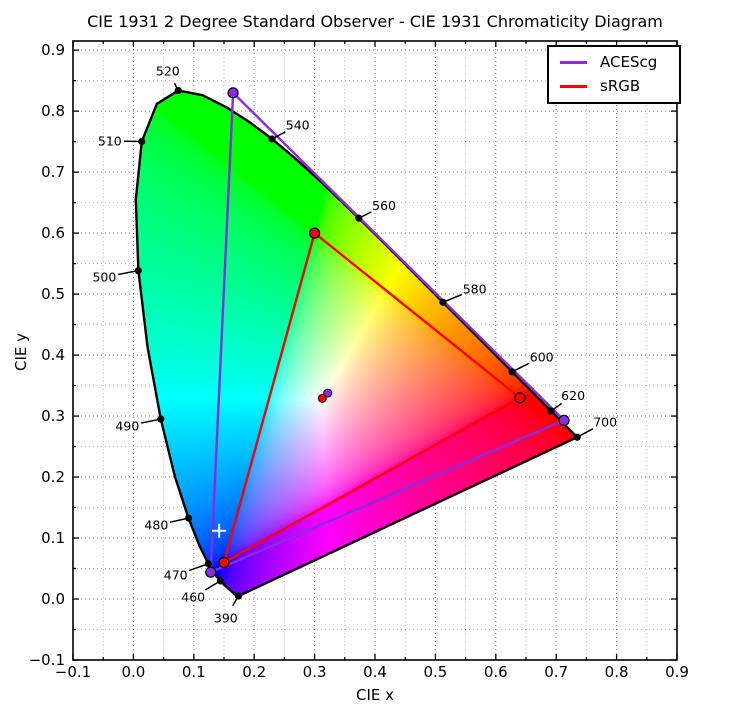 This screenshot has width=750, height=713. I want to click on wavelength-520-dot, so click(178, 90).